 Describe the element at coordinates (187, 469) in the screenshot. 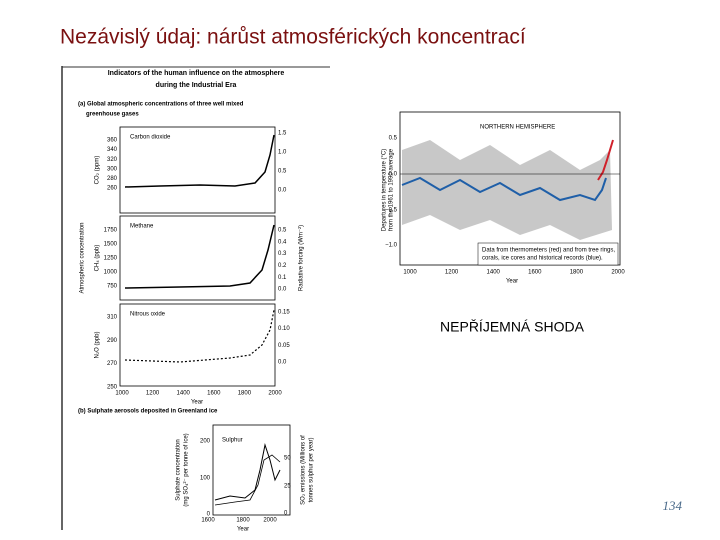

I see `y-label: (mg SO₄²⁻ per tonne of ice)` at that location.